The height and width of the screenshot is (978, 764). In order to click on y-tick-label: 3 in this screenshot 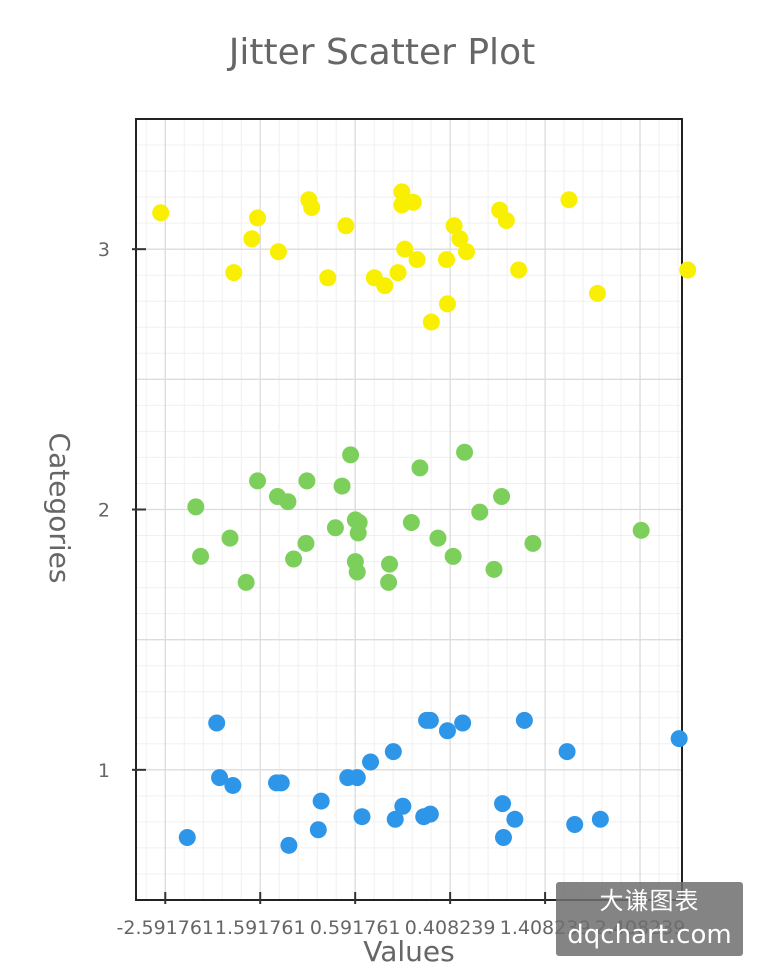, I will do `click(104, 250)`.